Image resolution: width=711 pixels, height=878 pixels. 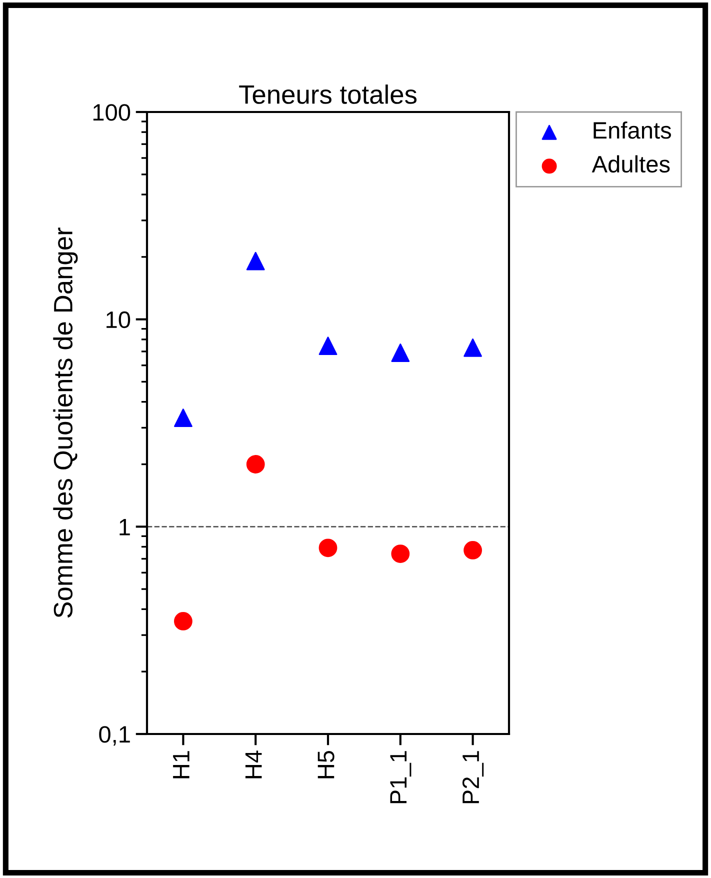 I want to click on x-tick-label: H4, so click(x=253, y=764).